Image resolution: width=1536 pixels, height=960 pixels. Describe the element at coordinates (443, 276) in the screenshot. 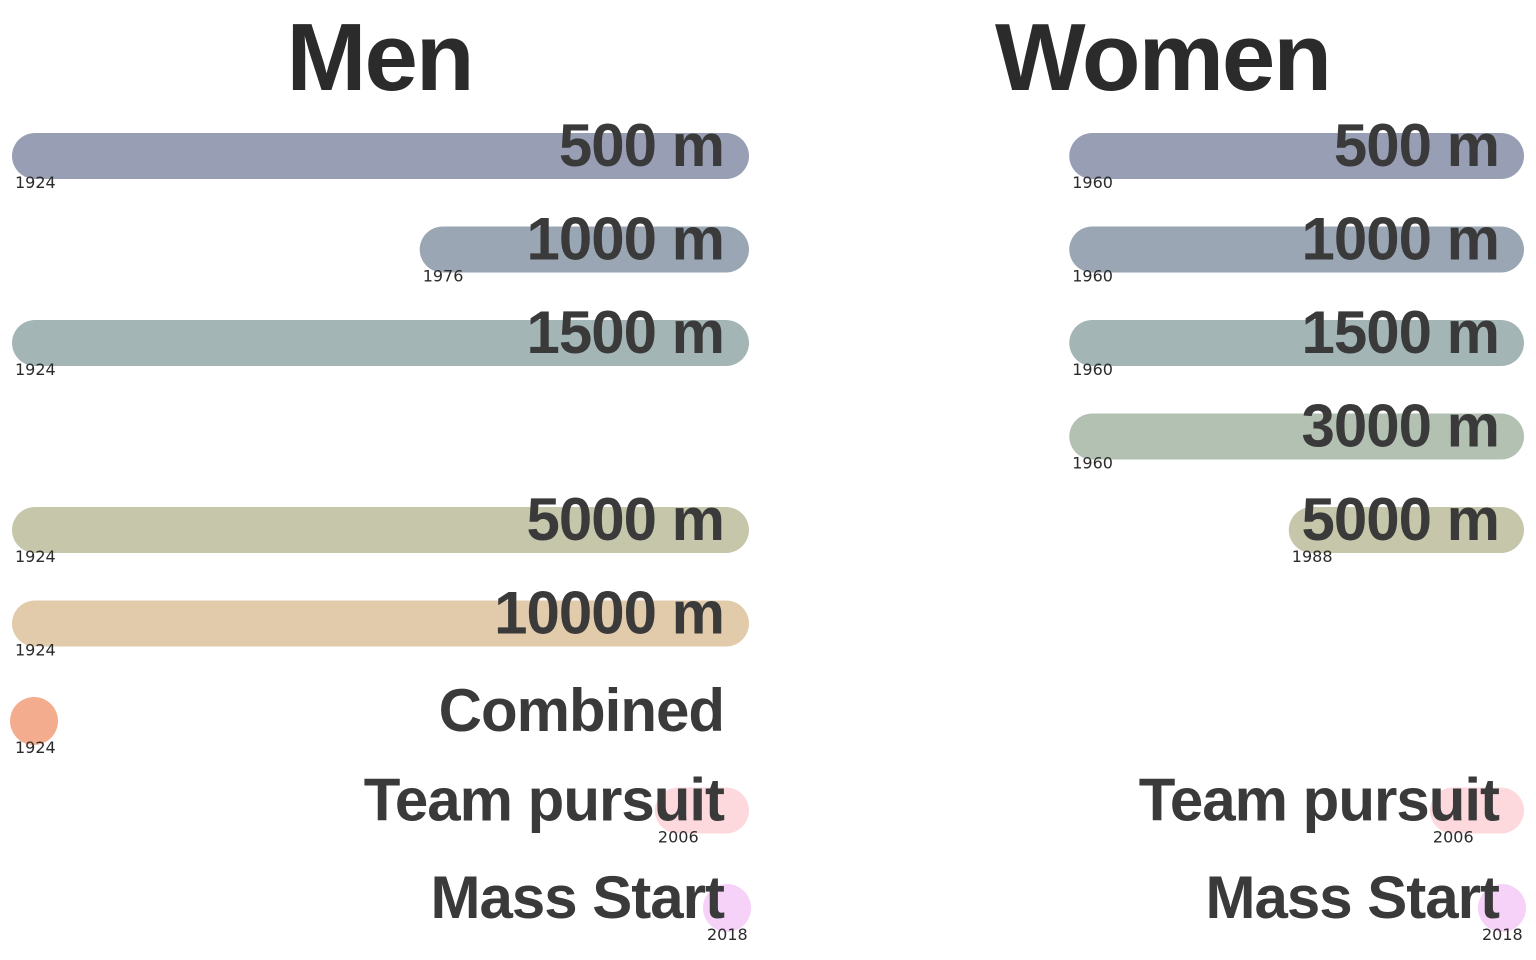

I see `year-label: 1976` at that location.